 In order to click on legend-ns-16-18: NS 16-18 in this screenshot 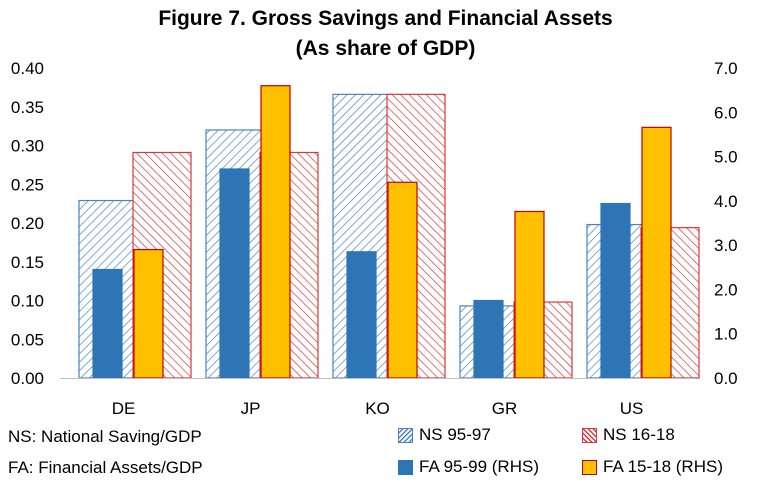, I will do `click(628, 435)`.